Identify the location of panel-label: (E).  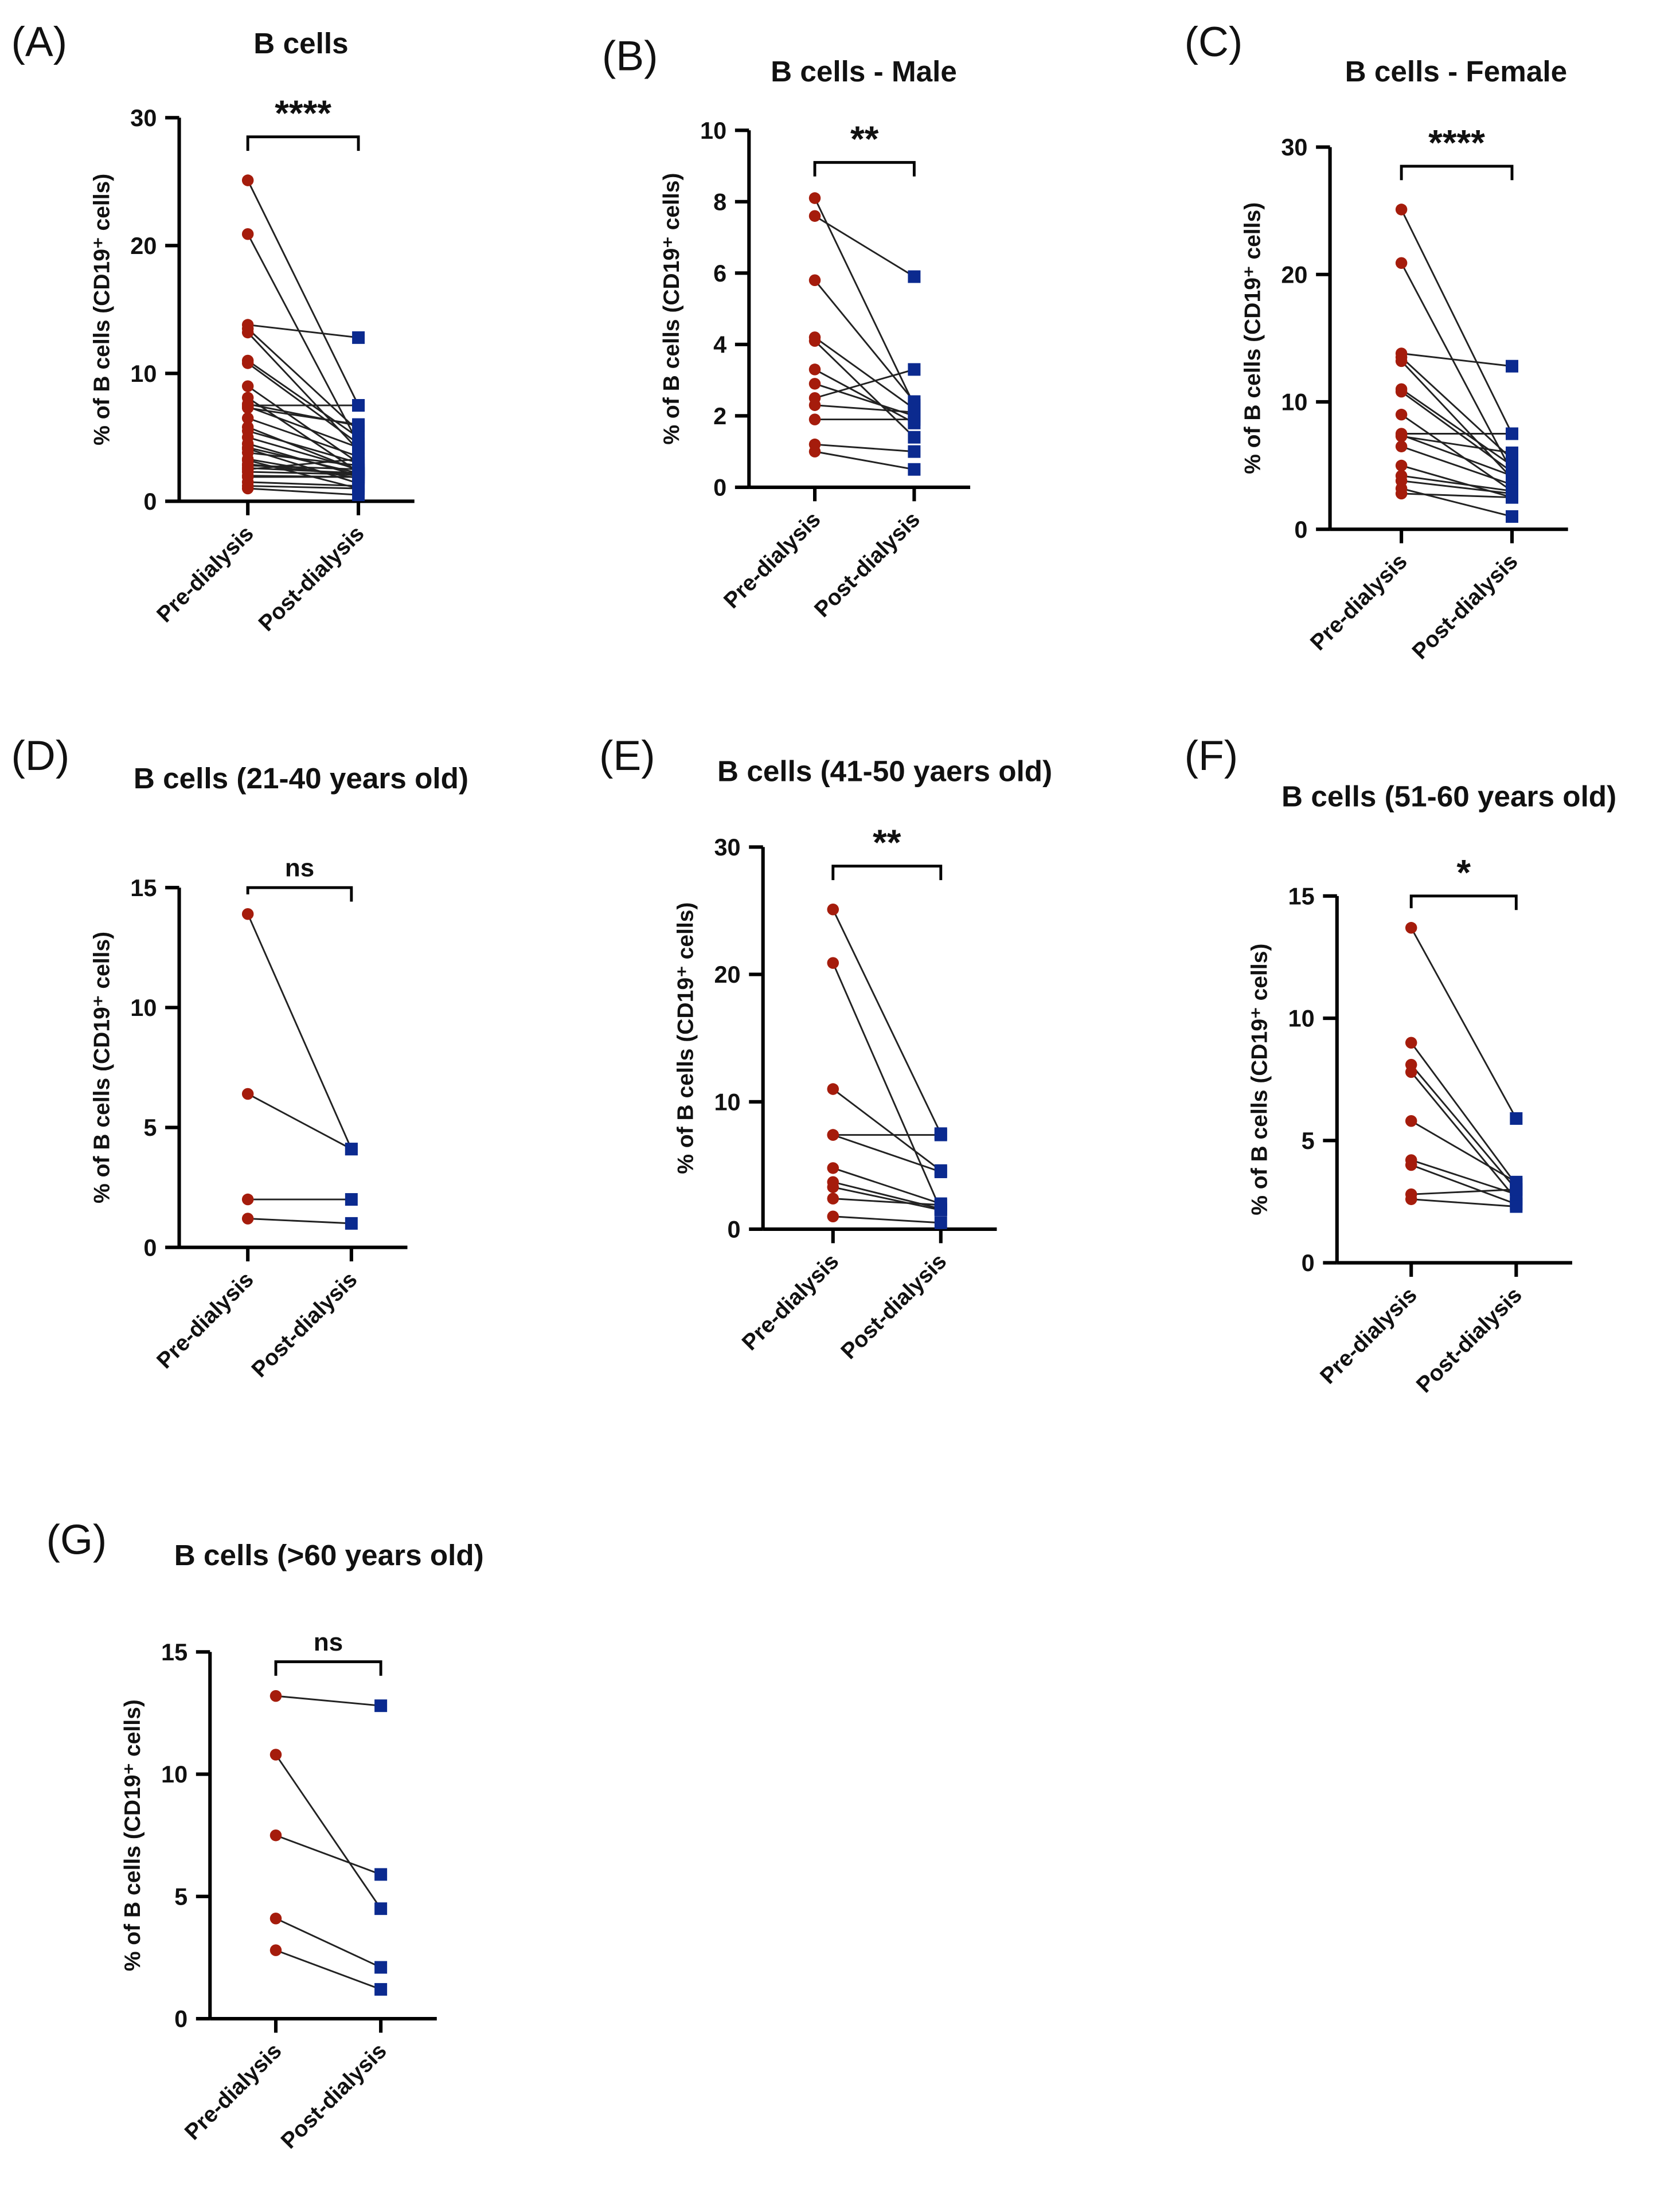
(627, 755).